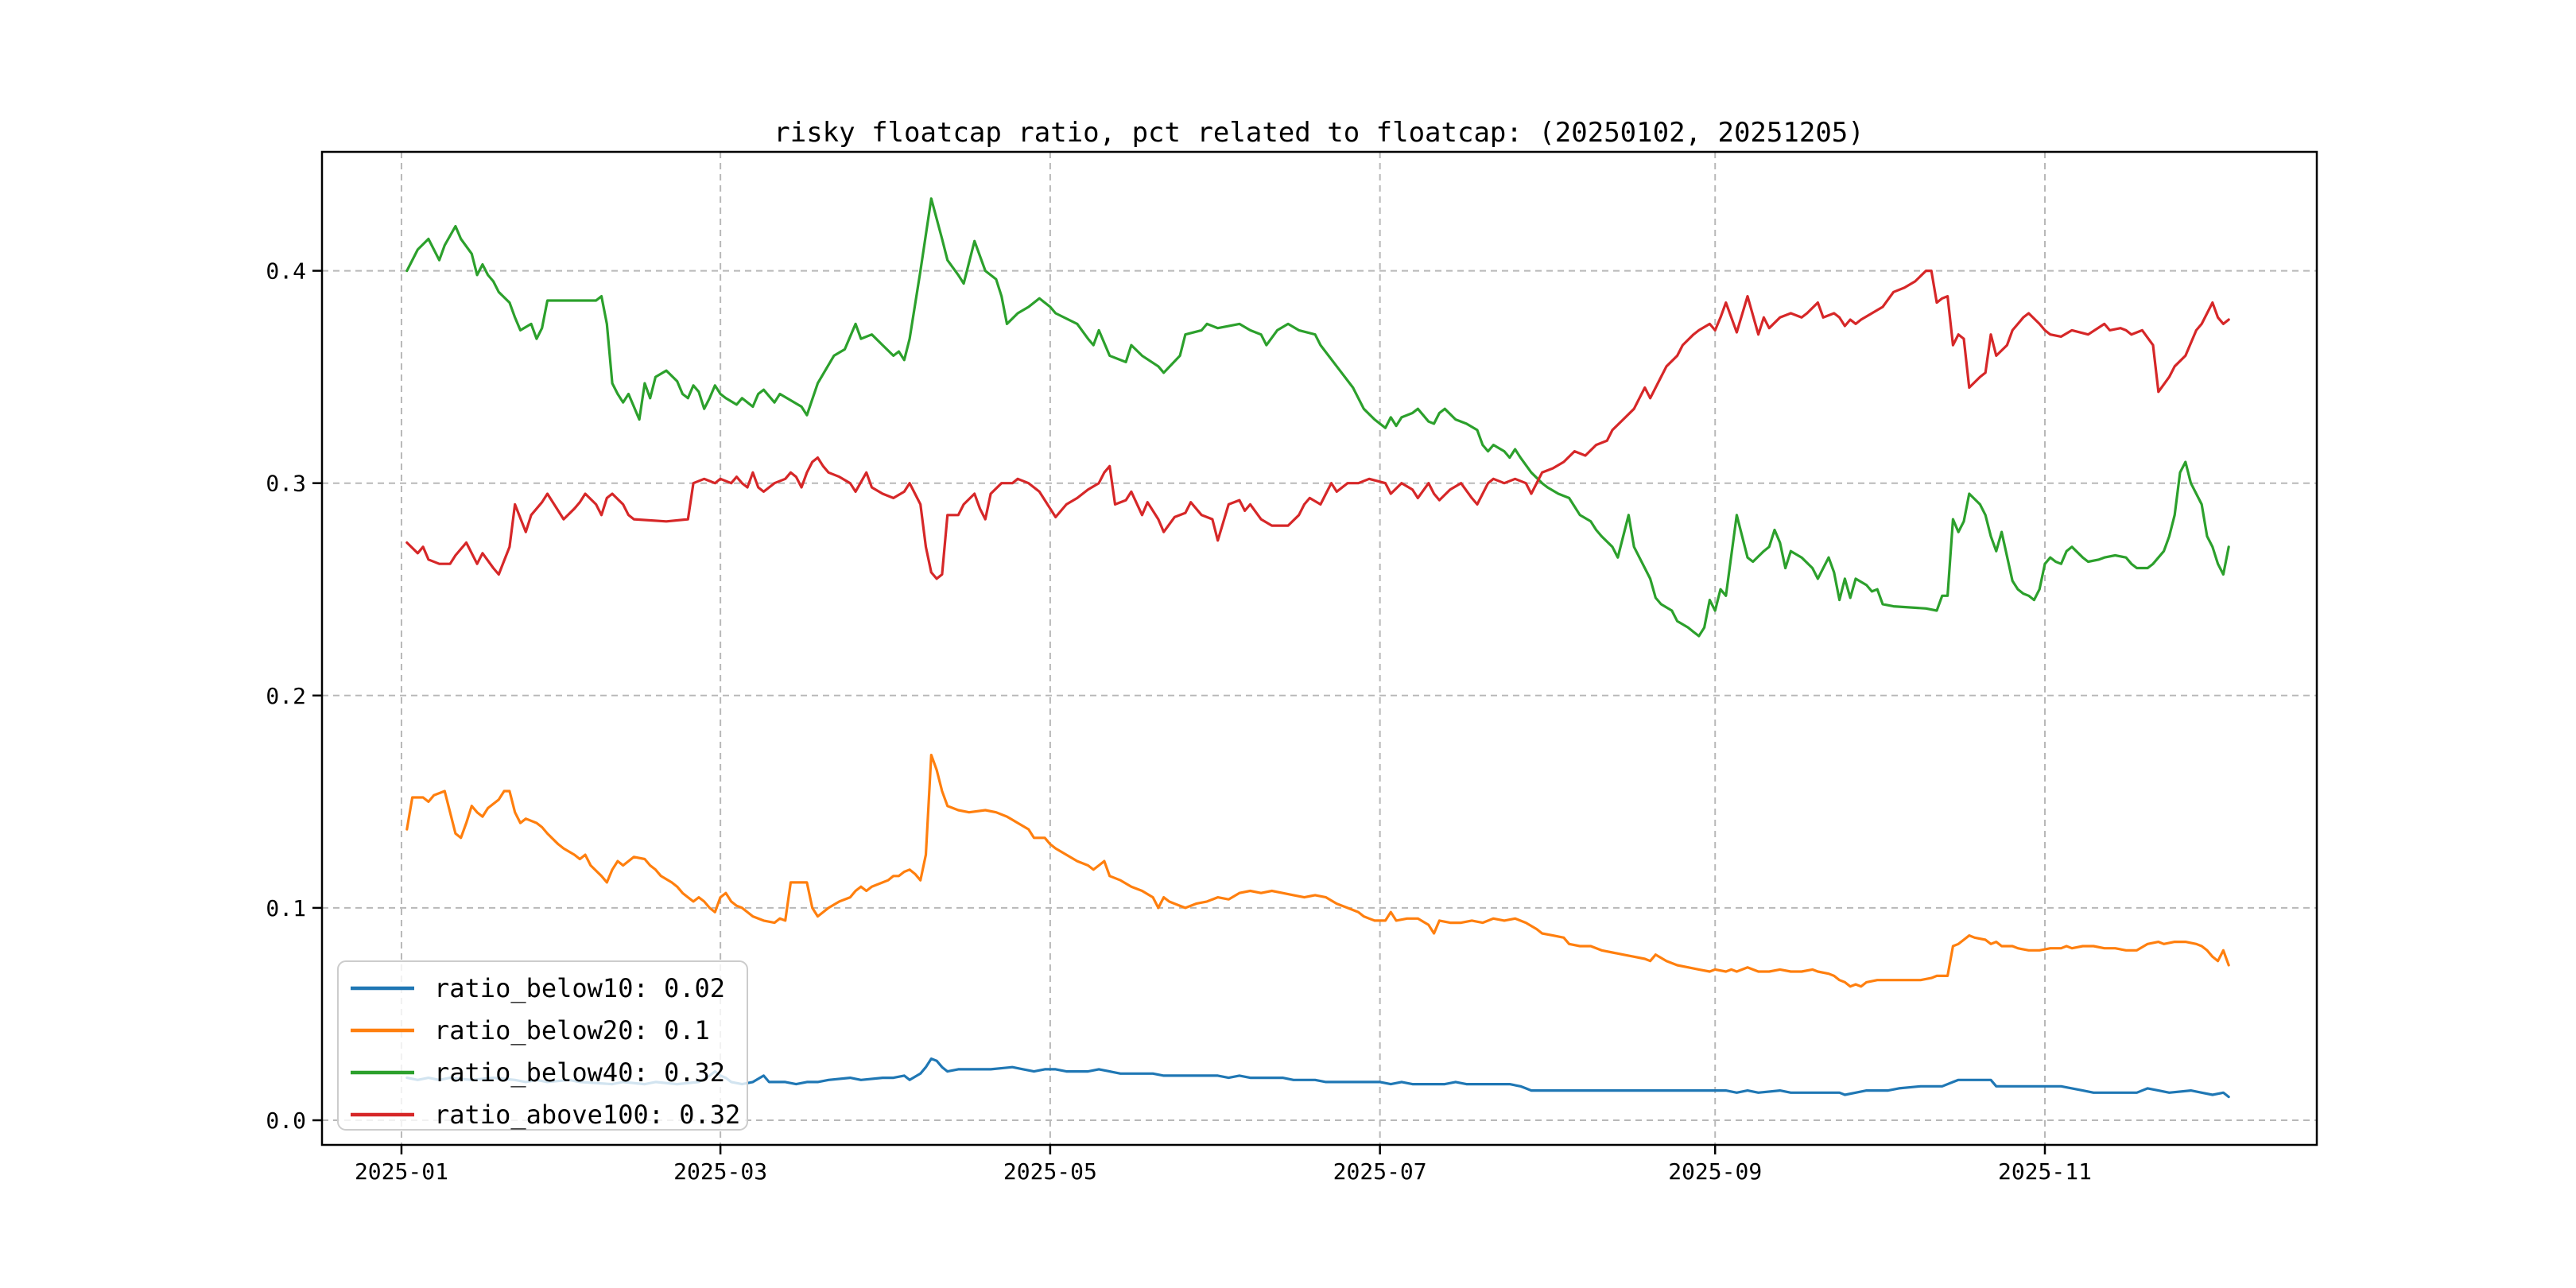  Describe the element at coordinates (286, 908) in the screenshot. I see `y-tick-label: 0.1` at that location.